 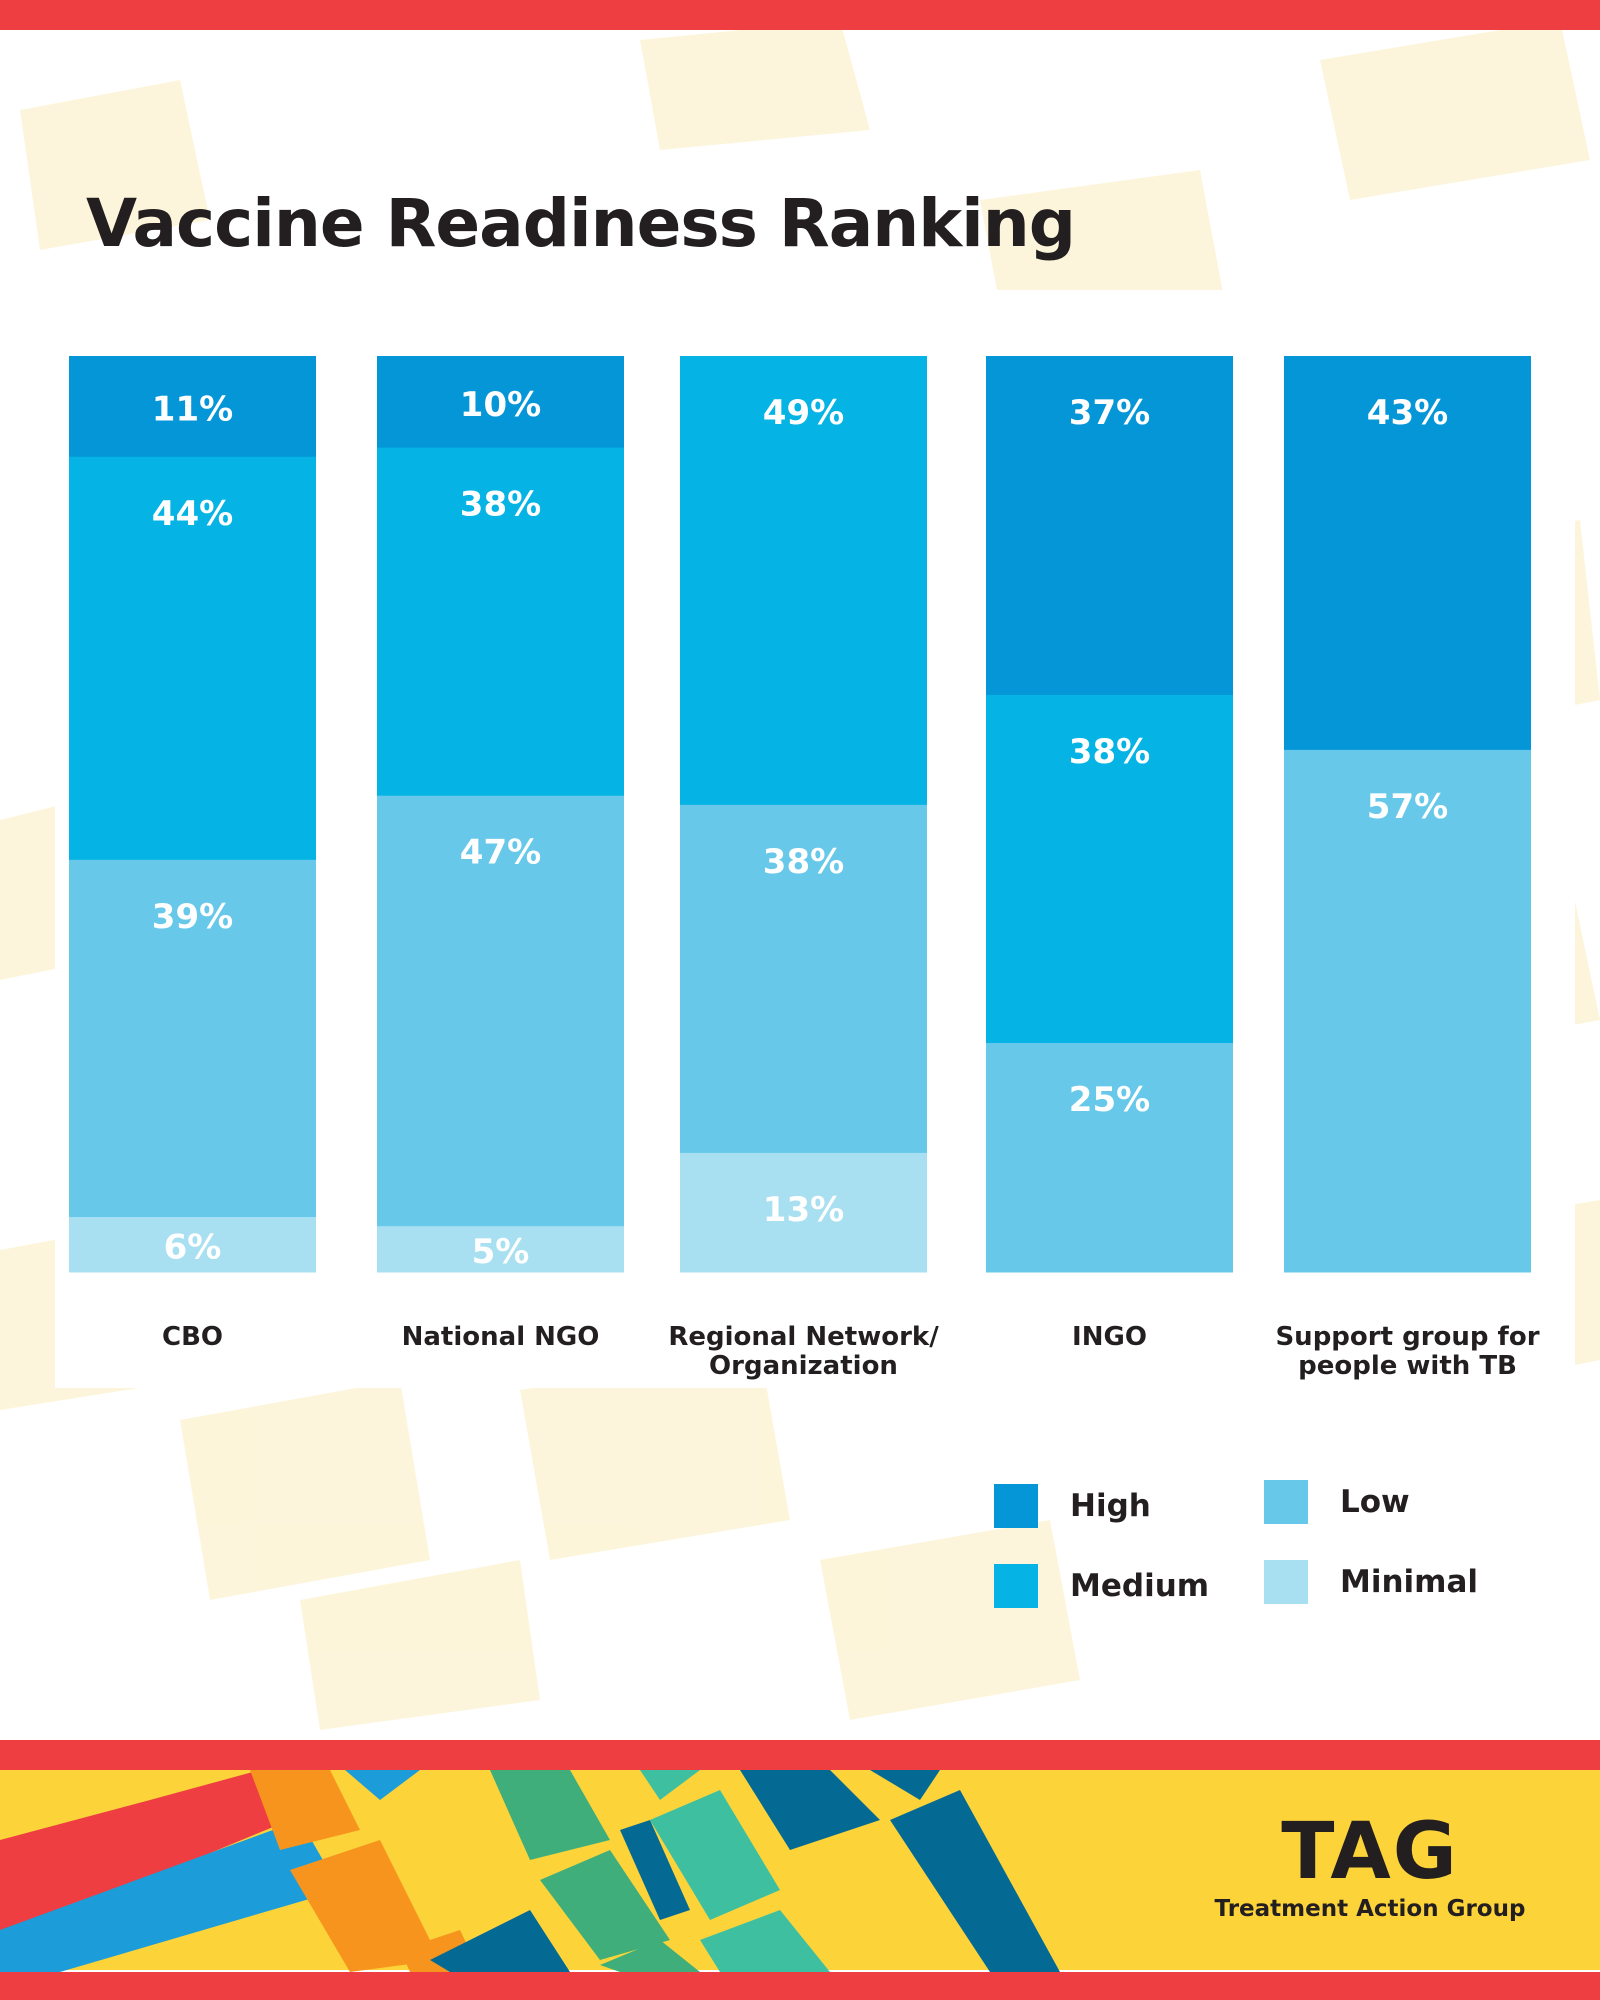 I want to click on bar-ingo-low, so click(x=1109, y=1158).